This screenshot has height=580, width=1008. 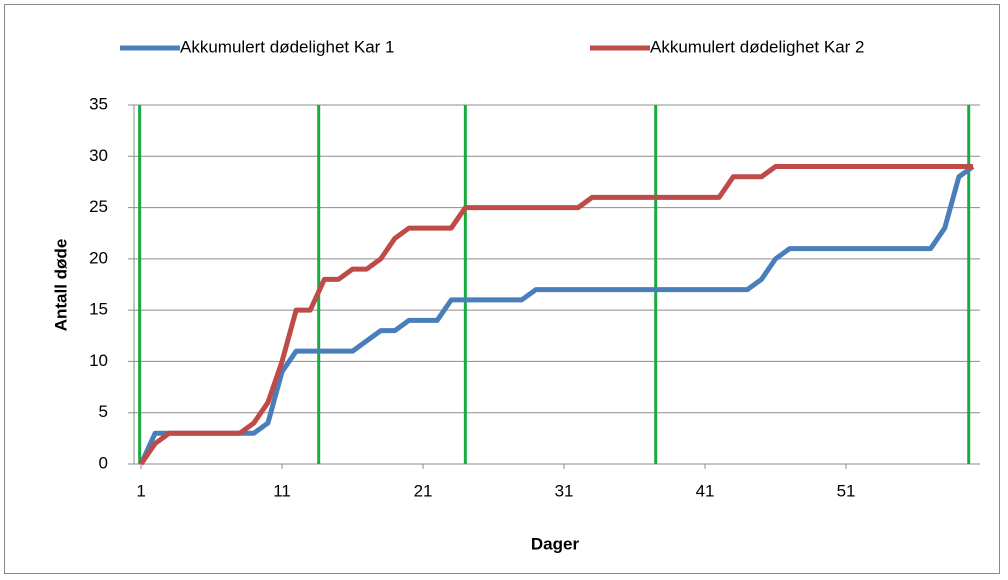 I want to click on x-tick-label: 41, so click(x=705, y=490).